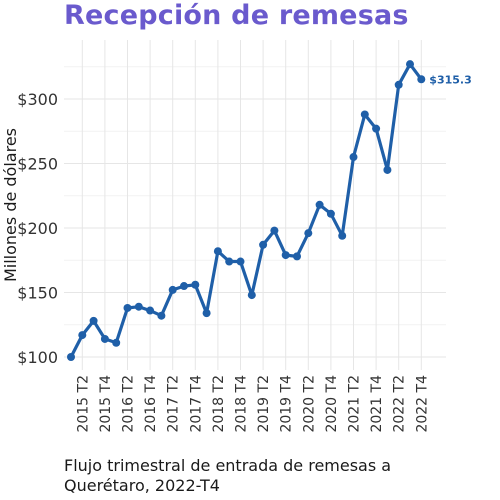  I want to click on y-tick-label: $250, so click(37, 164).